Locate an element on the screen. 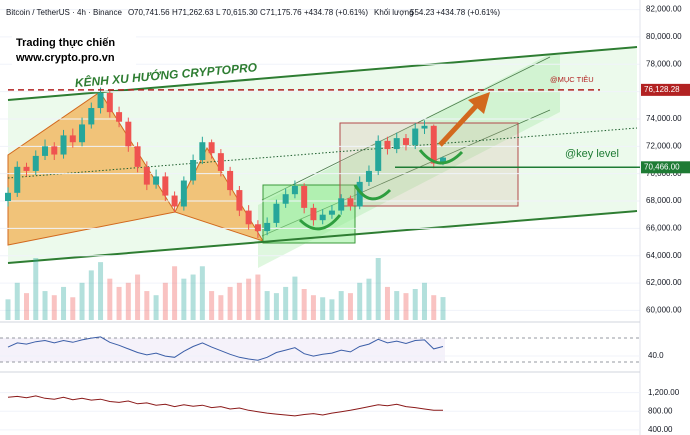 The height and width of the screenshot is (435, 690). ohlc-key: O is located at coordinates (131, 12).